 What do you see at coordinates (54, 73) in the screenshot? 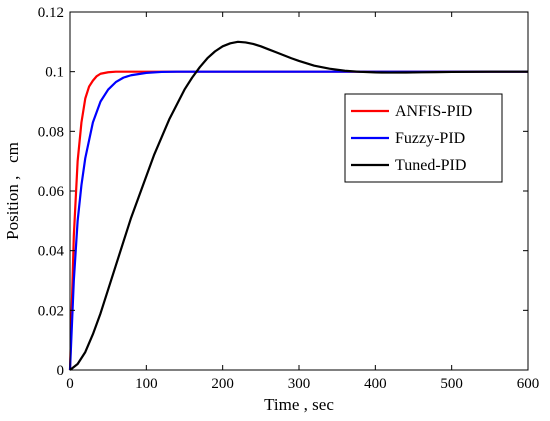
I see `y-tick-label: 0.1` at bounding box center [54, 73].